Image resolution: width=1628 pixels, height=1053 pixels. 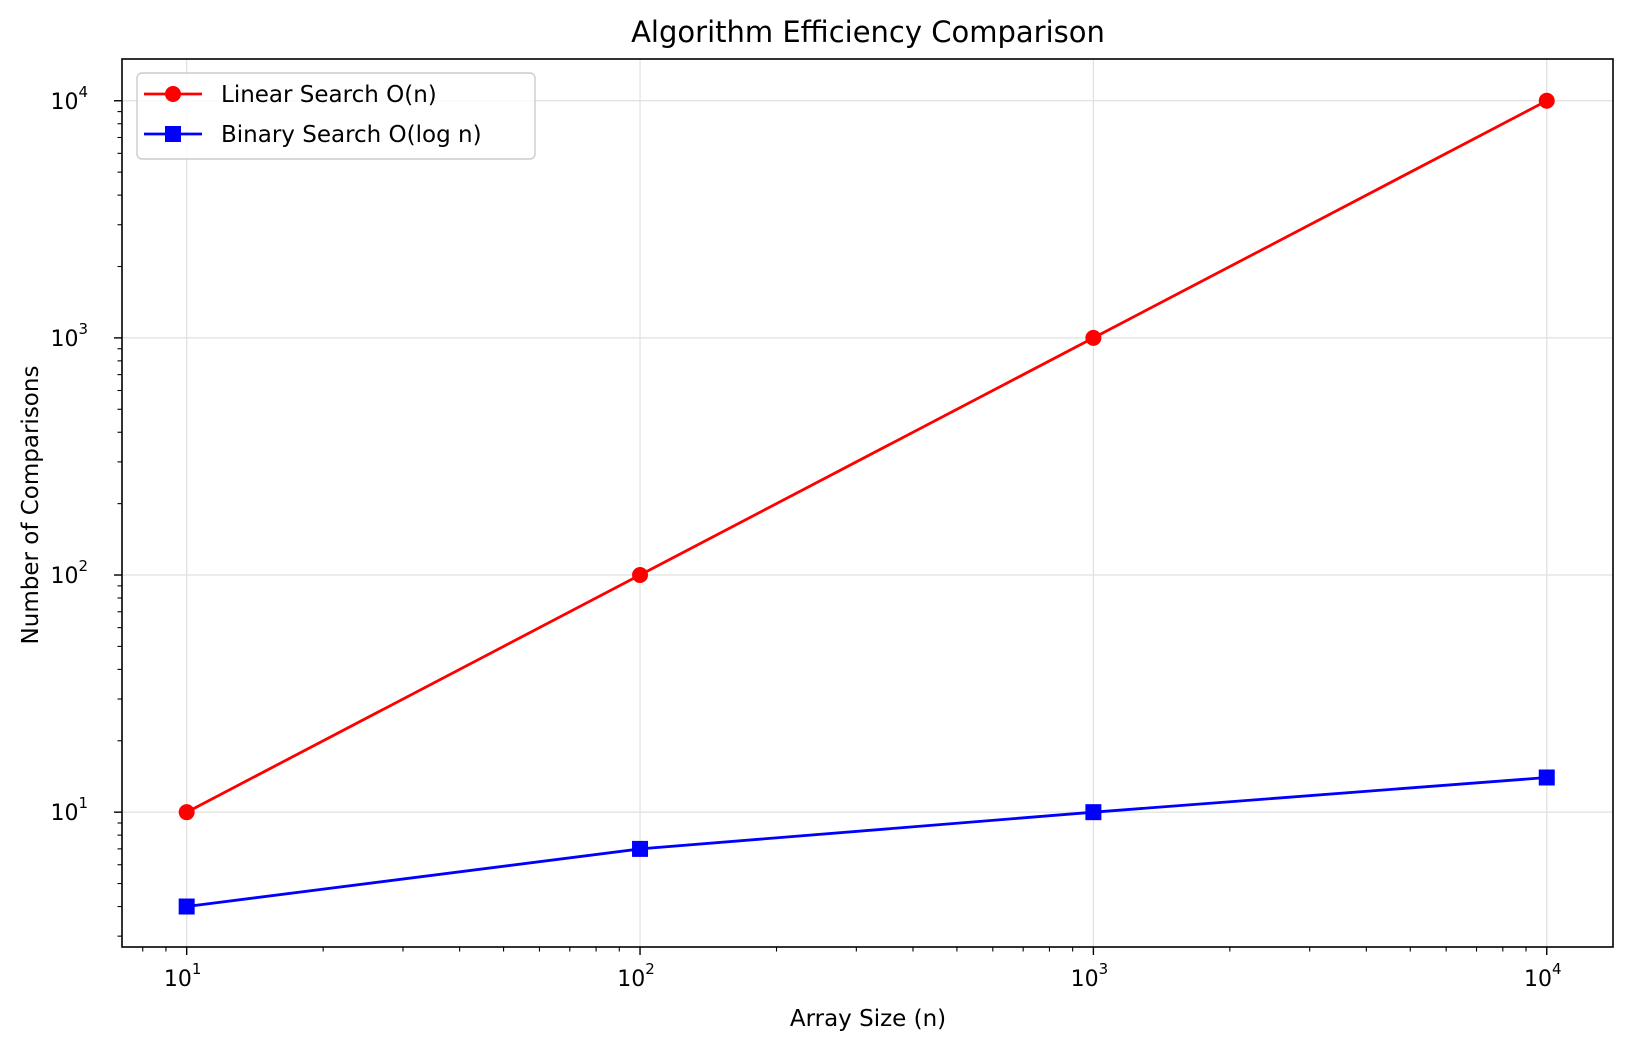 What do you see at coordinates (83, 803) in the screenshot?
I see `y-tick-exponent: 1` at bounding box center [83, 803].